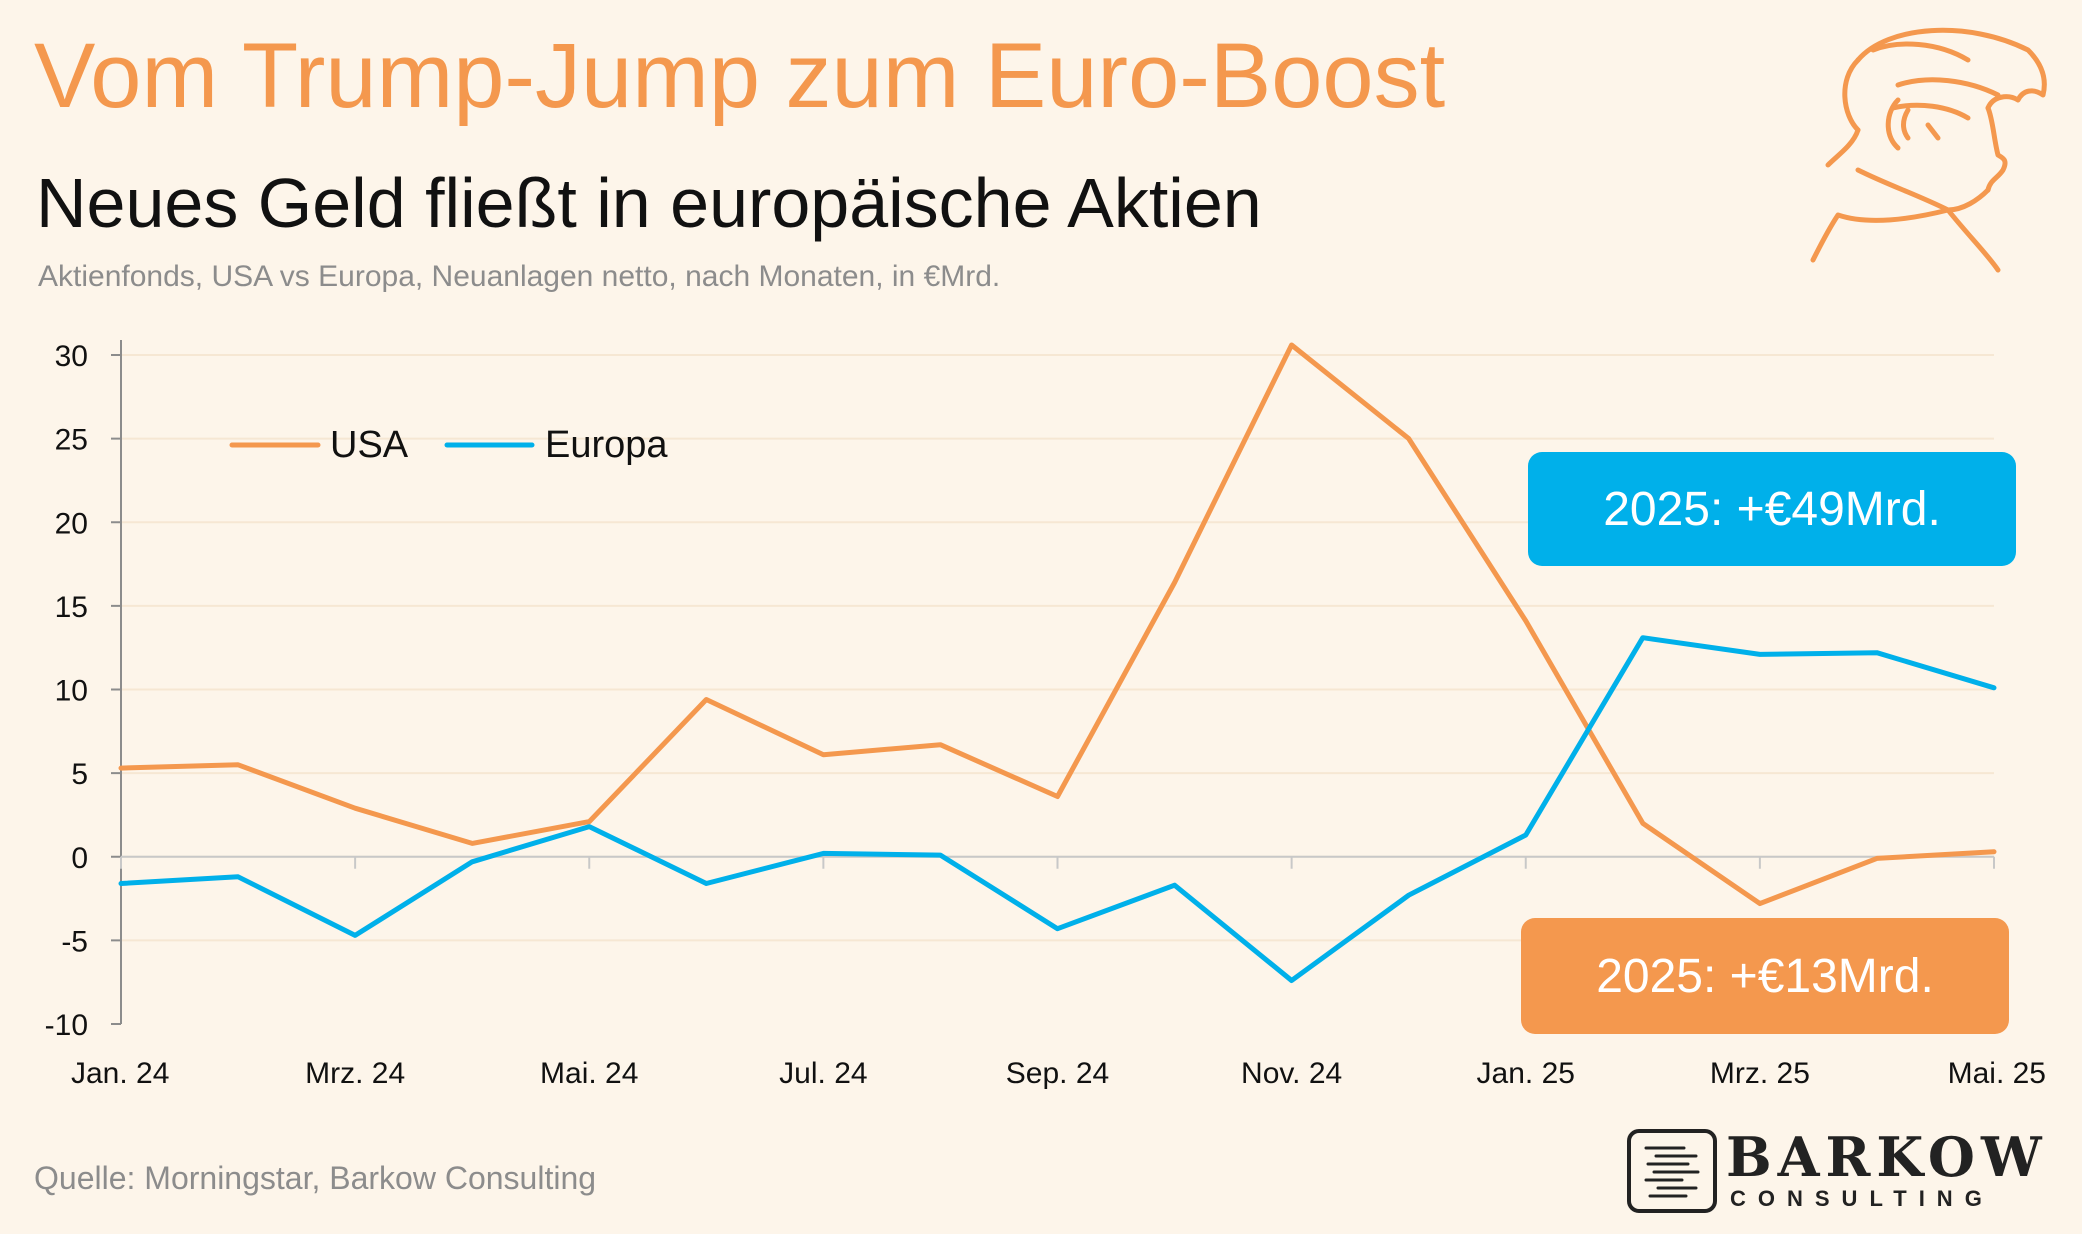  Describe the element at coordinates (66, 1025) in the screenshot. I see `y-tick-label: -10` at that location.